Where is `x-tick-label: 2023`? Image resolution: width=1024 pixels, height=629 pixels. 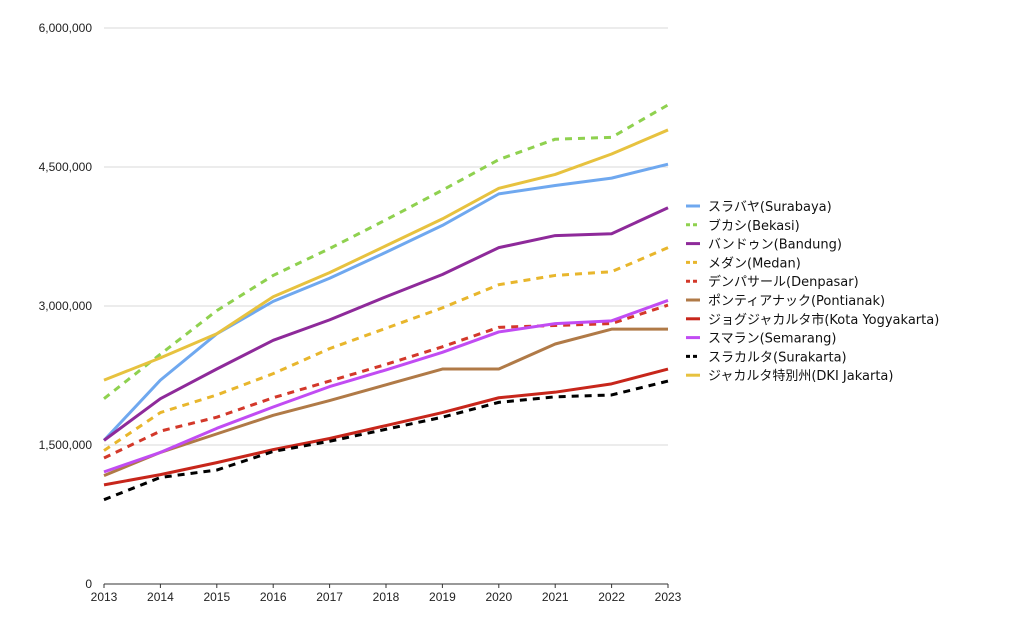 x-tick-label: 2023 is located at coordinates (668, 597).